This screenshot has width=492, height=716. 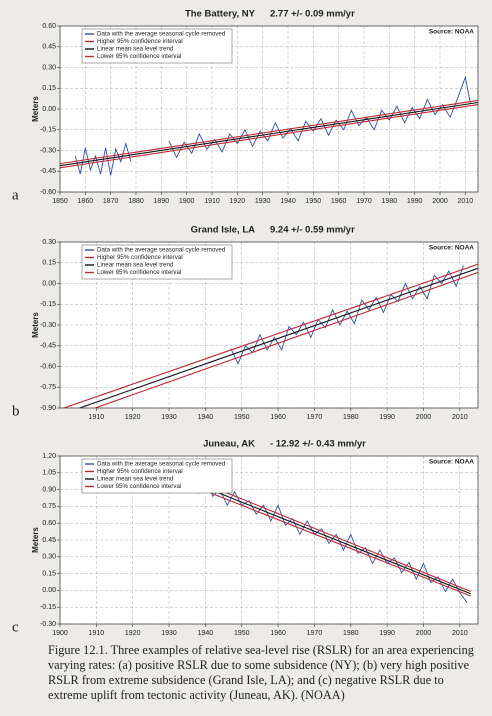 What do you see at coordinates (49, 473) in the screenshot?
I see `y-tick-label: 1.05` at bounding box center [49, 473].